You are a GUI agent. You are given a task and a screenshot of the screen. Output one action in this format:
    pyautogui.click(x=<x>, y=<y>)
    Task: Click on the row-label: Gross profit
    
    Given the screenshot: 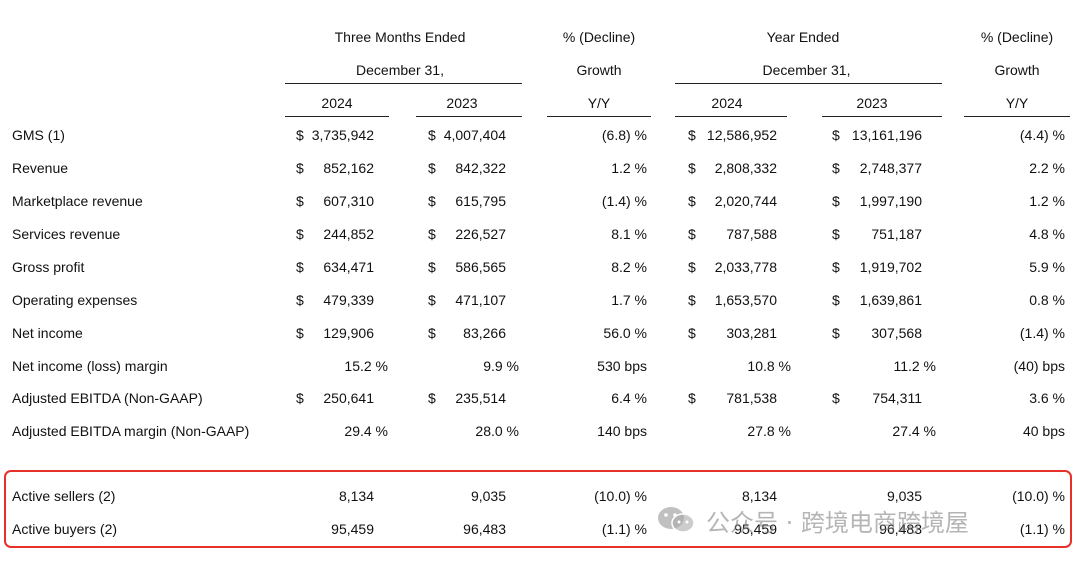 What is the action you would take?
    pyautogui.click(x=48, y=267)
    